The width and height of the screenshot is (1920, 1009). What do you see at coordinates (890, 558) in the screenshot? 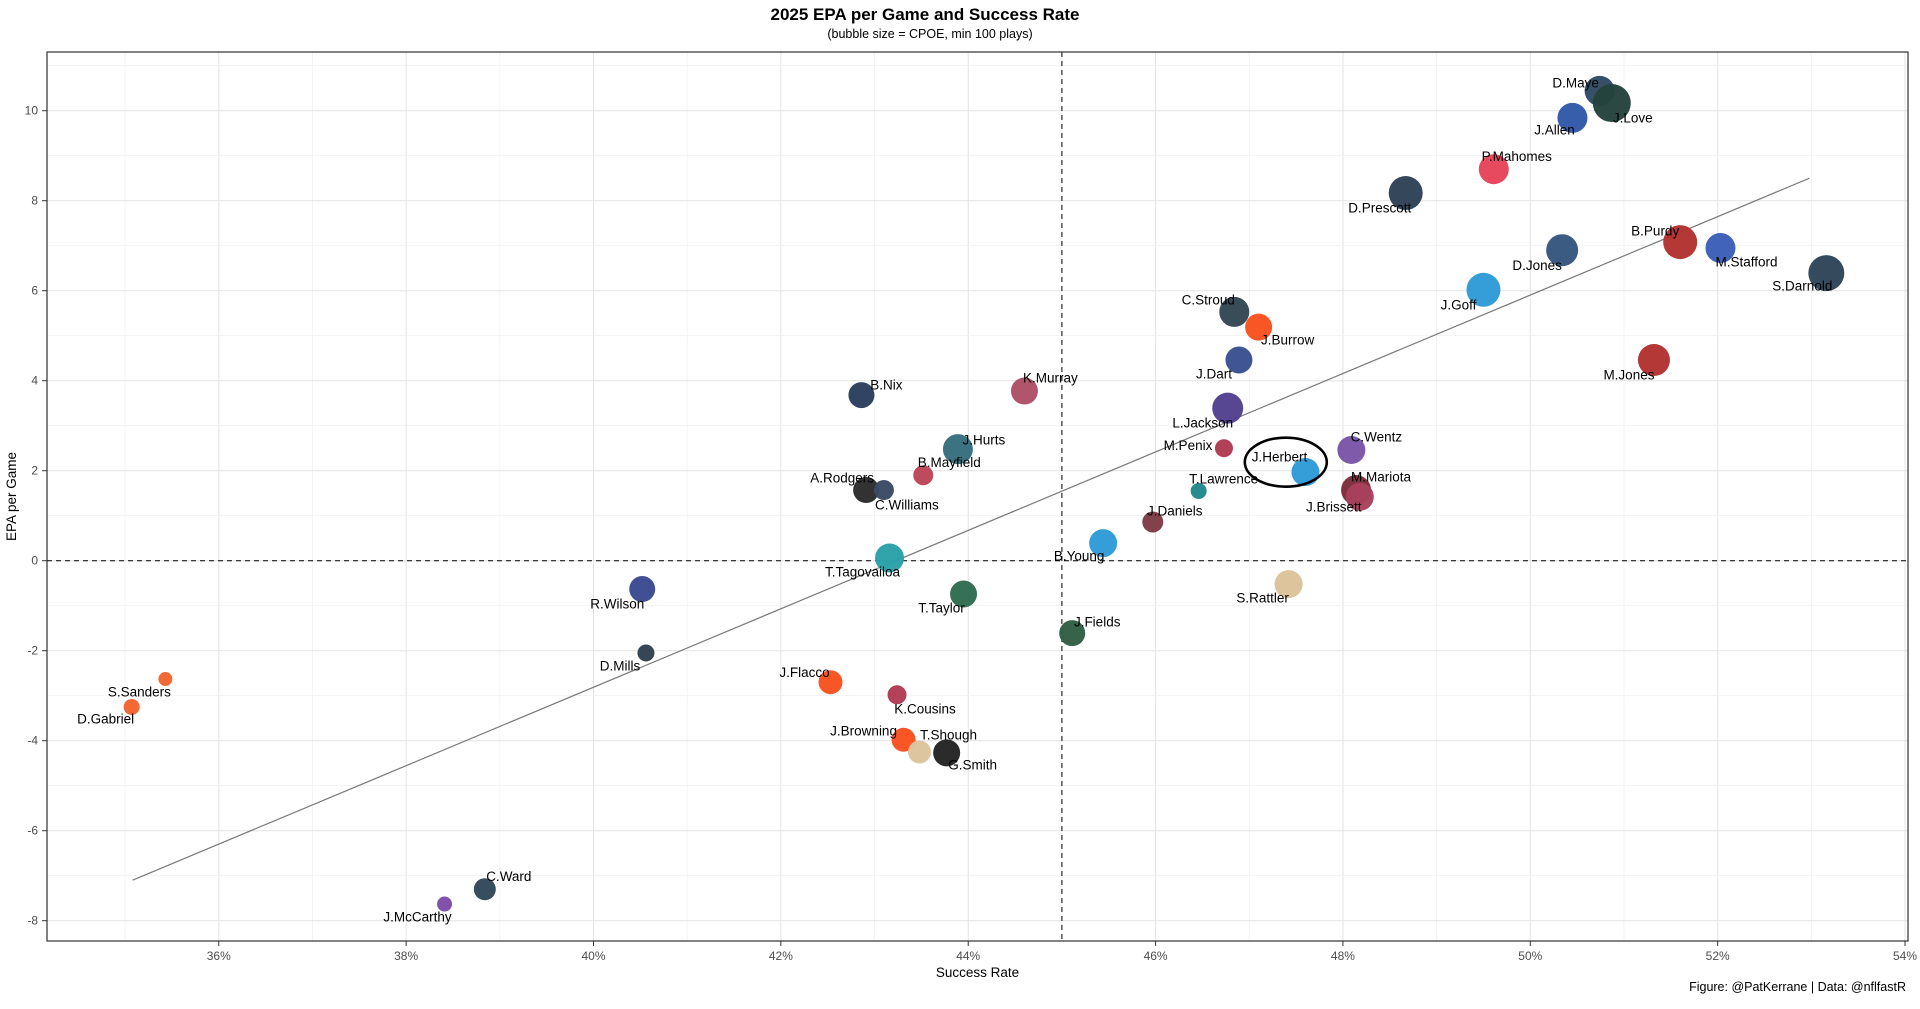
I see `bubble-T.Tagovailoa` at bounding box center [890, 558].